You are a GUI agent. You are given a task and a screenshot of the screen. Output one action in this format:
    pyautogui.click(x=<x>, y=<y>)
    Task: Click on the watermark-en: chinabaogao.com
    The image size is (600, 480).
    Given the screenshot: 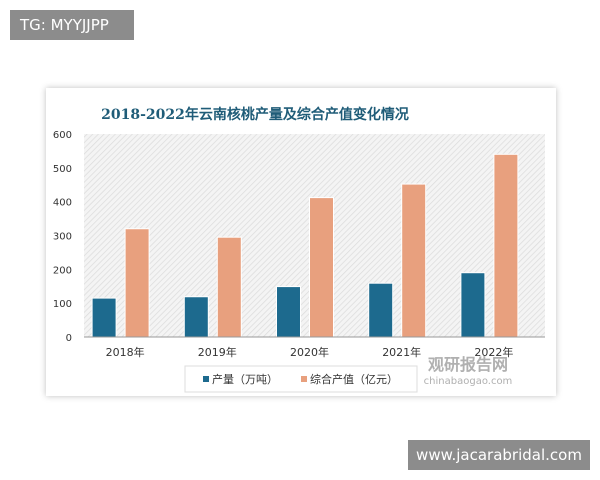 What is the action you would take?
    pyautogui.click(x=468, y=381)
    